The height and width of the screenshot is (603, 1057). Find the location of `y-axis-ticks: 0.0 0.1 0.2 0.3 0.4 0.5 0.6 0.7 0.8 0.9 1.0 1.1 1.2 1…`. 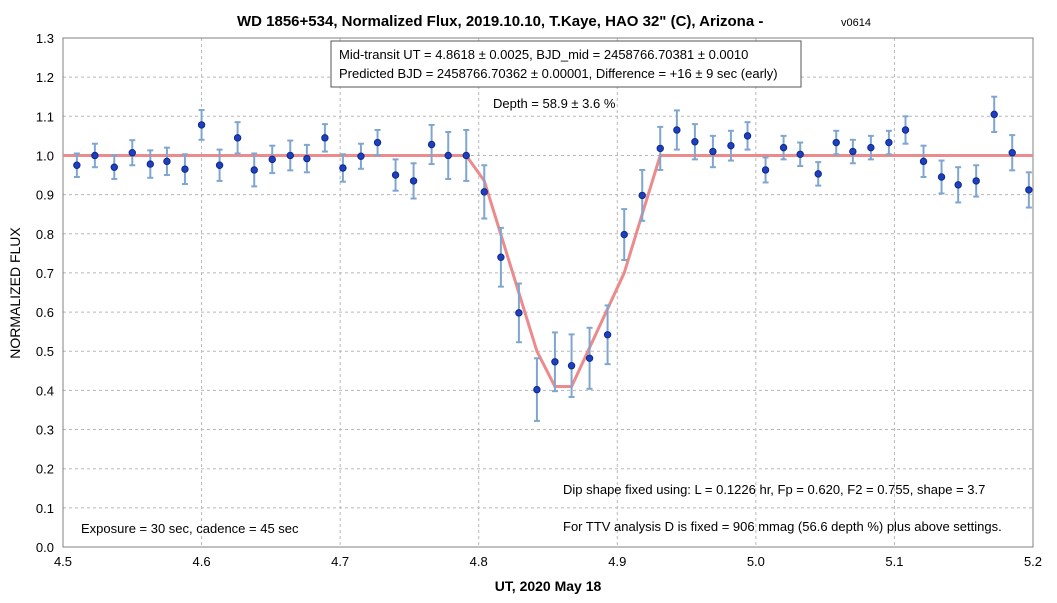

y-axis-ticks: 0.0 0.1 0.2 0.3 0.4 0.5 0.6 0.7 0.8 0.9 1.0 1.1 1.2 1… is located at coordinates (45, 293).